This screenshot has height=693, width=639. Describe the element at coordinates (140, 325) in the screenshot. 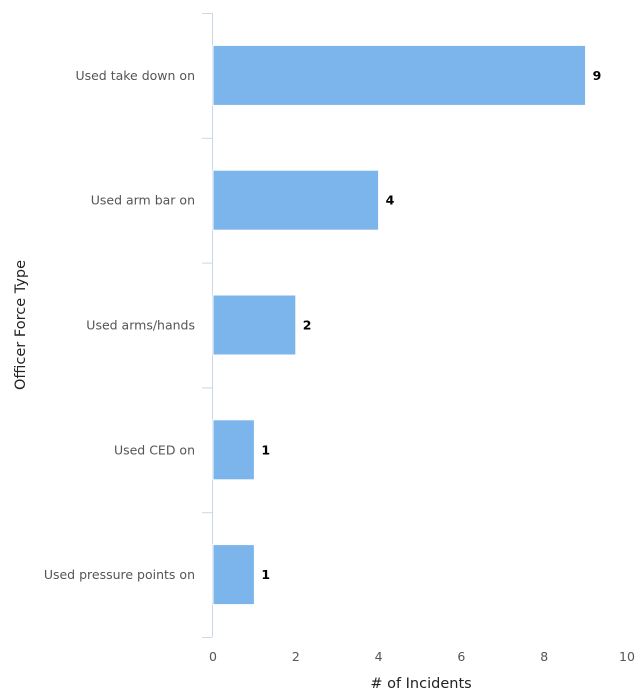

I see `category-label: Used arms/hands` at that location.